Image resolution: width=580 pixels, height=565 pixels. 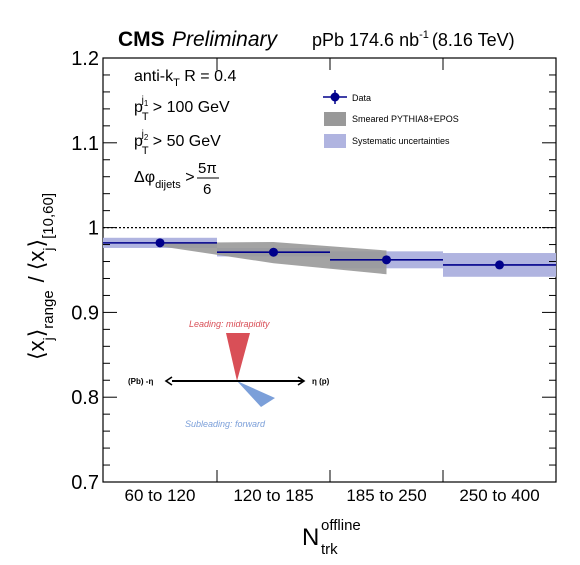 I want to click on data-series, so click(x=329, y=254).